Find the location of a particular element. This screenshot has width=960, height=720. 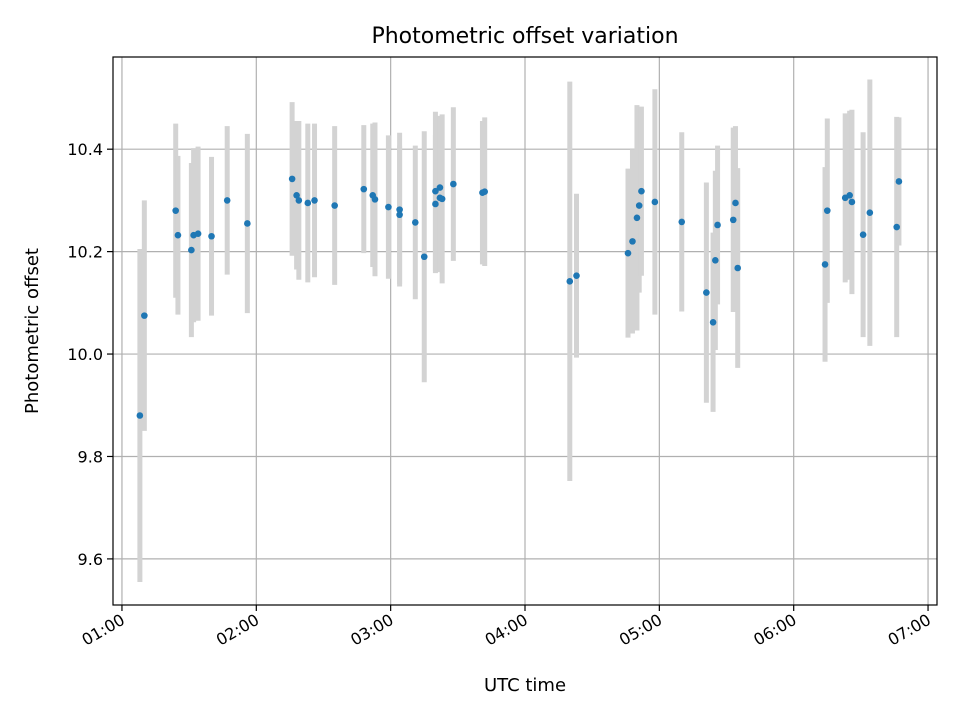

y-tick-label: 10.4 is located at coordinates (85, 149).